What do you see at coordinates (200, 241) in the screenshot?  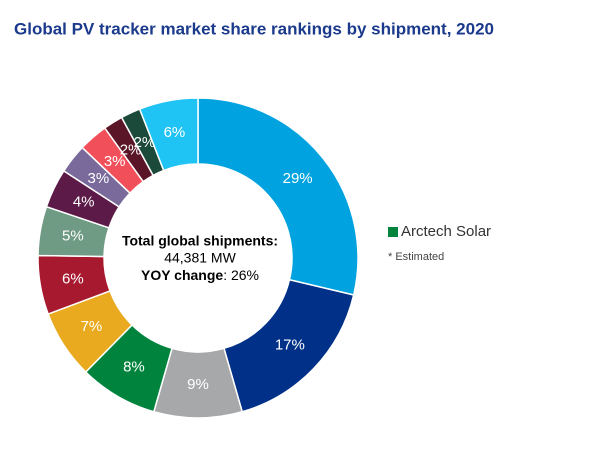 I see `center-title: Total global shipments:` at bounding box center [200, 241].